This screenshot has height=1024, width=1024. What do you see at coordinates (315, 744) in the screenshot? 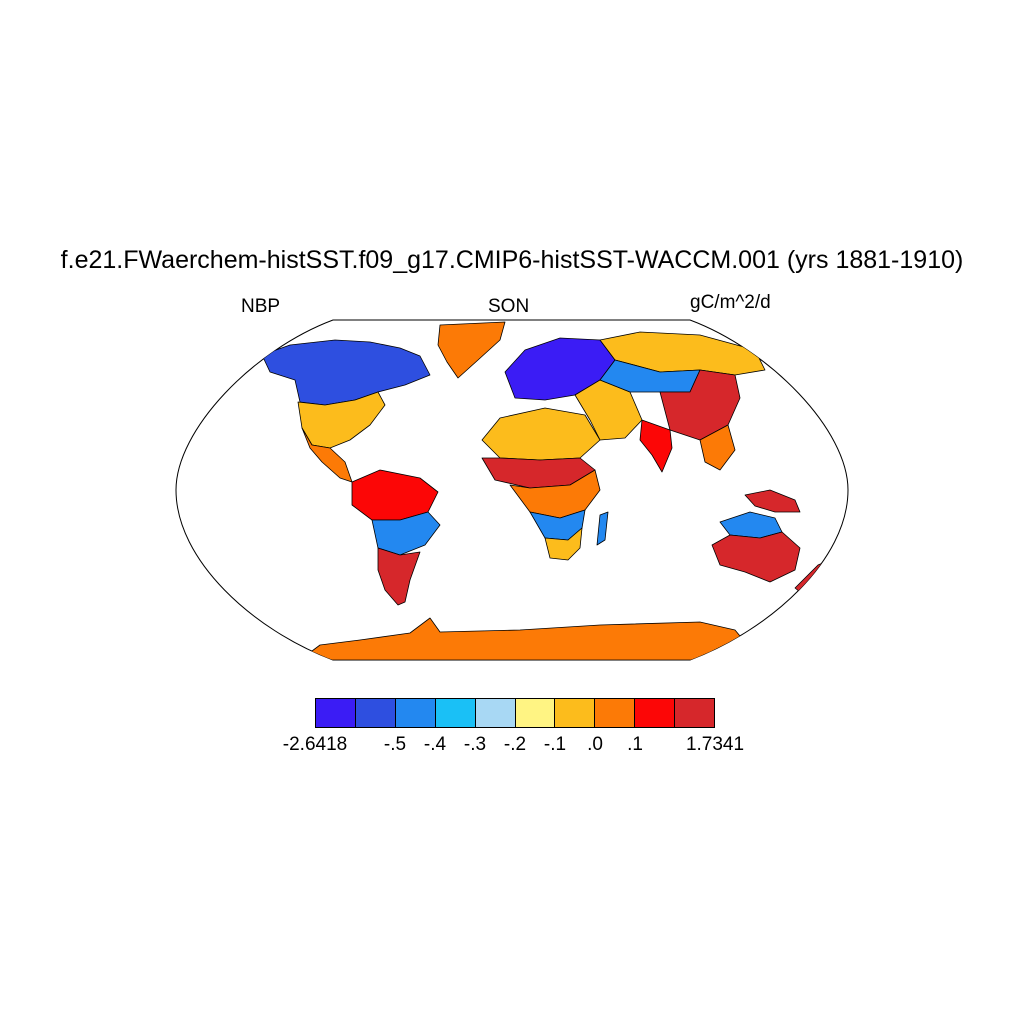
I see `colorbar-label: -2.6418` at bounding box center [315, 744].